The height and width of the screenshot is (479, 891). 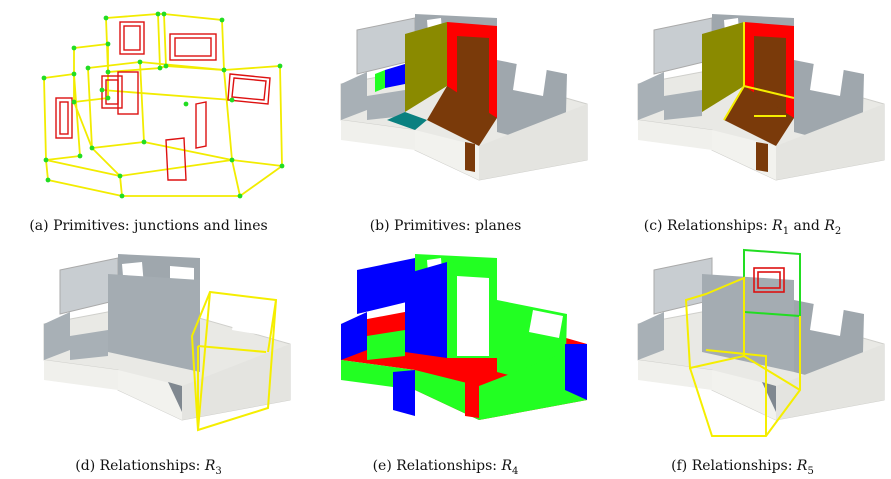 I want to click on caption-sub-2: 2, so click(x=838, y=231).